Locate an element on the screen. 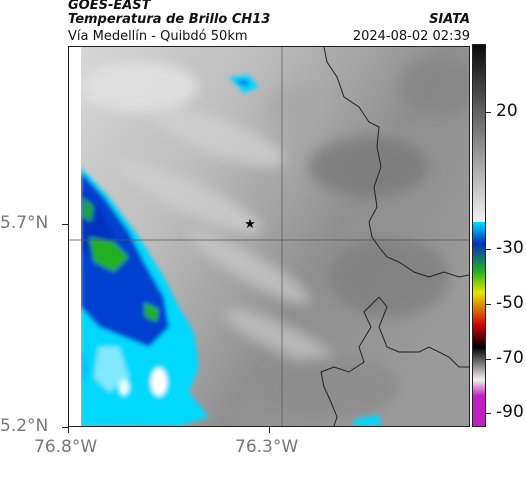  lon-tick-label: 76.3°W is located at coordinates (267, 447).